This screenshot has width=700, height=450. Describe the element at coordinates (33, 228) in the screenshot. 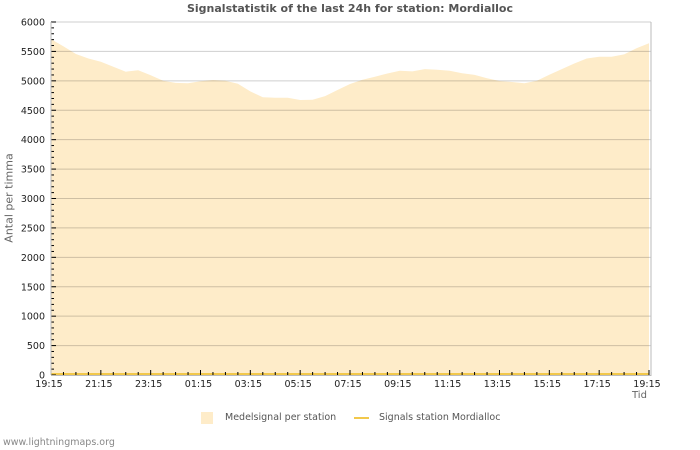

I see `svg-text: 2500` at that location.